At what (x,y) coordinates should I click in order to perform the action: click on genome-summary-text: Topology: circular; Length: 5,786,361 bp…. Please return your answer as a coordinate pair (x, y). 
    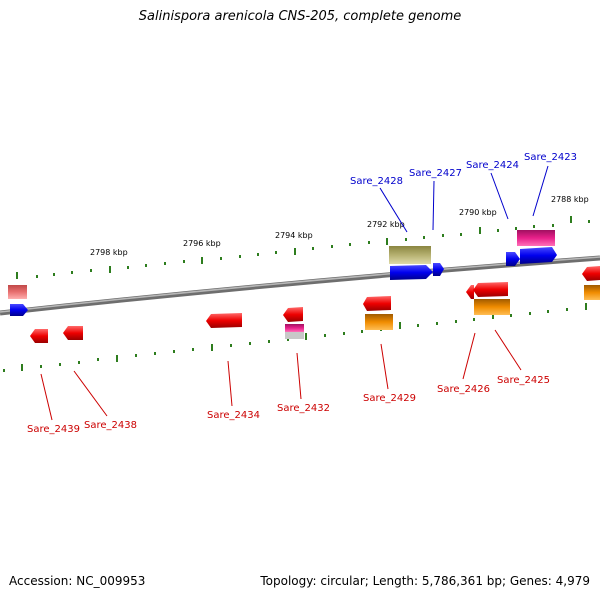
    Looking at the image, I should click on (425, 581).